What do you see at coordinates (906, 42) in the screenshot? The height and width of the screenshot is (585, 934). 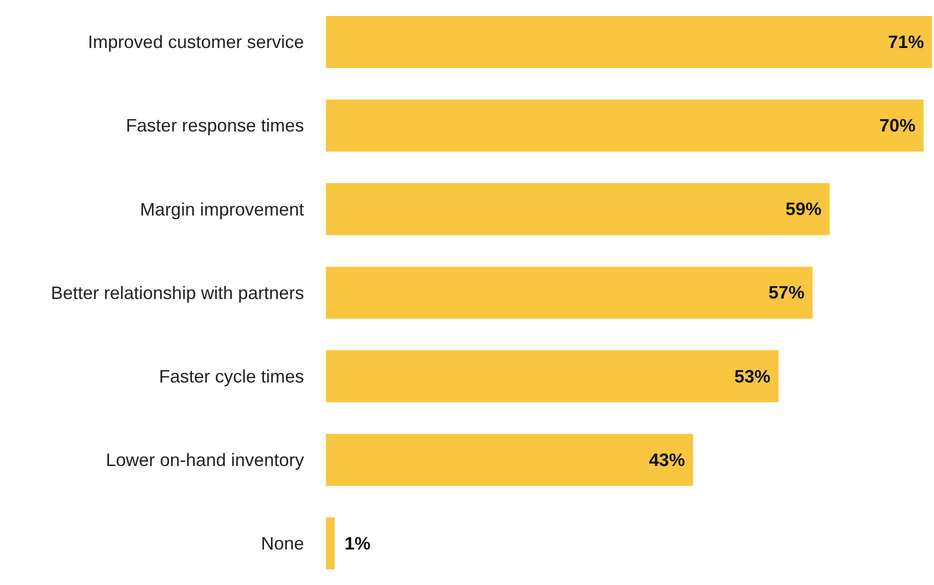 I see `data-label: 71%` at bounding box center [906, 42].